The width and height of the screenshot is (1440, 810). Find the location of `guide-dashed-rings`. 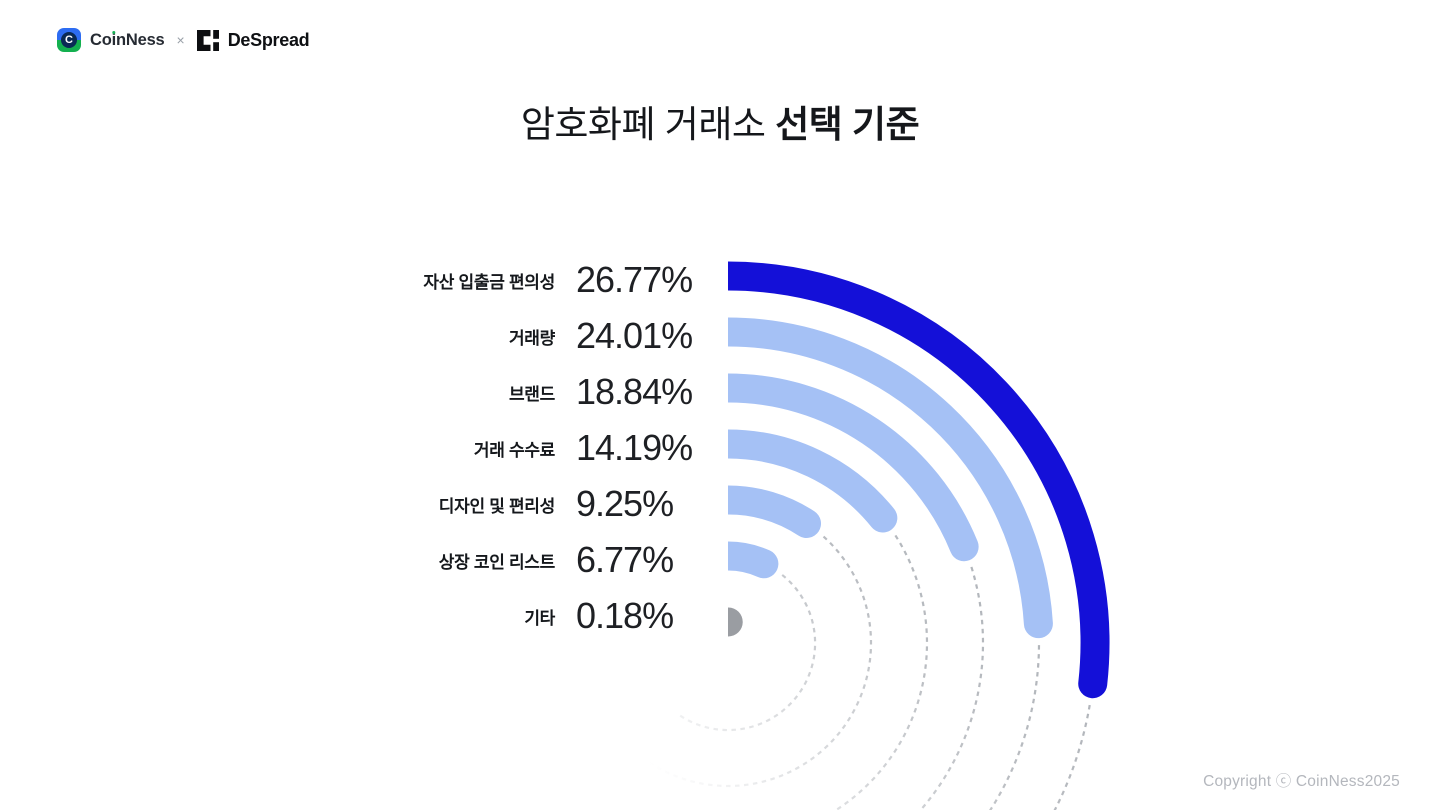

guide-dashed-rings is located at coordinates (852, 672).